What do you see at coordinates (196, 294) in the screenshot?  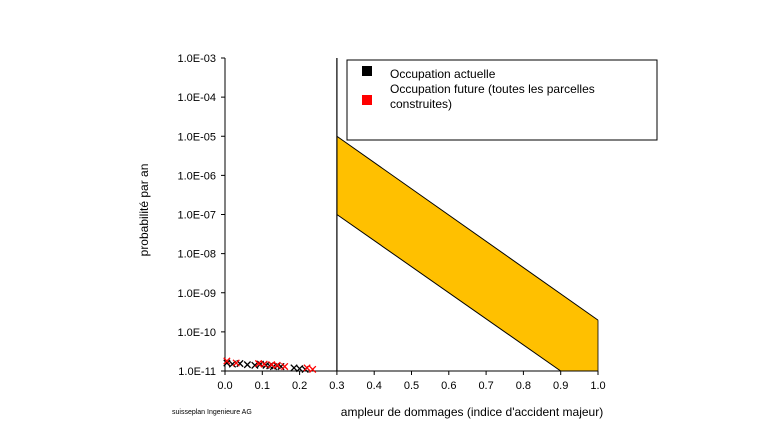 I see `y-tick-label: 1.0E-09` at bounding box center [196, 294].